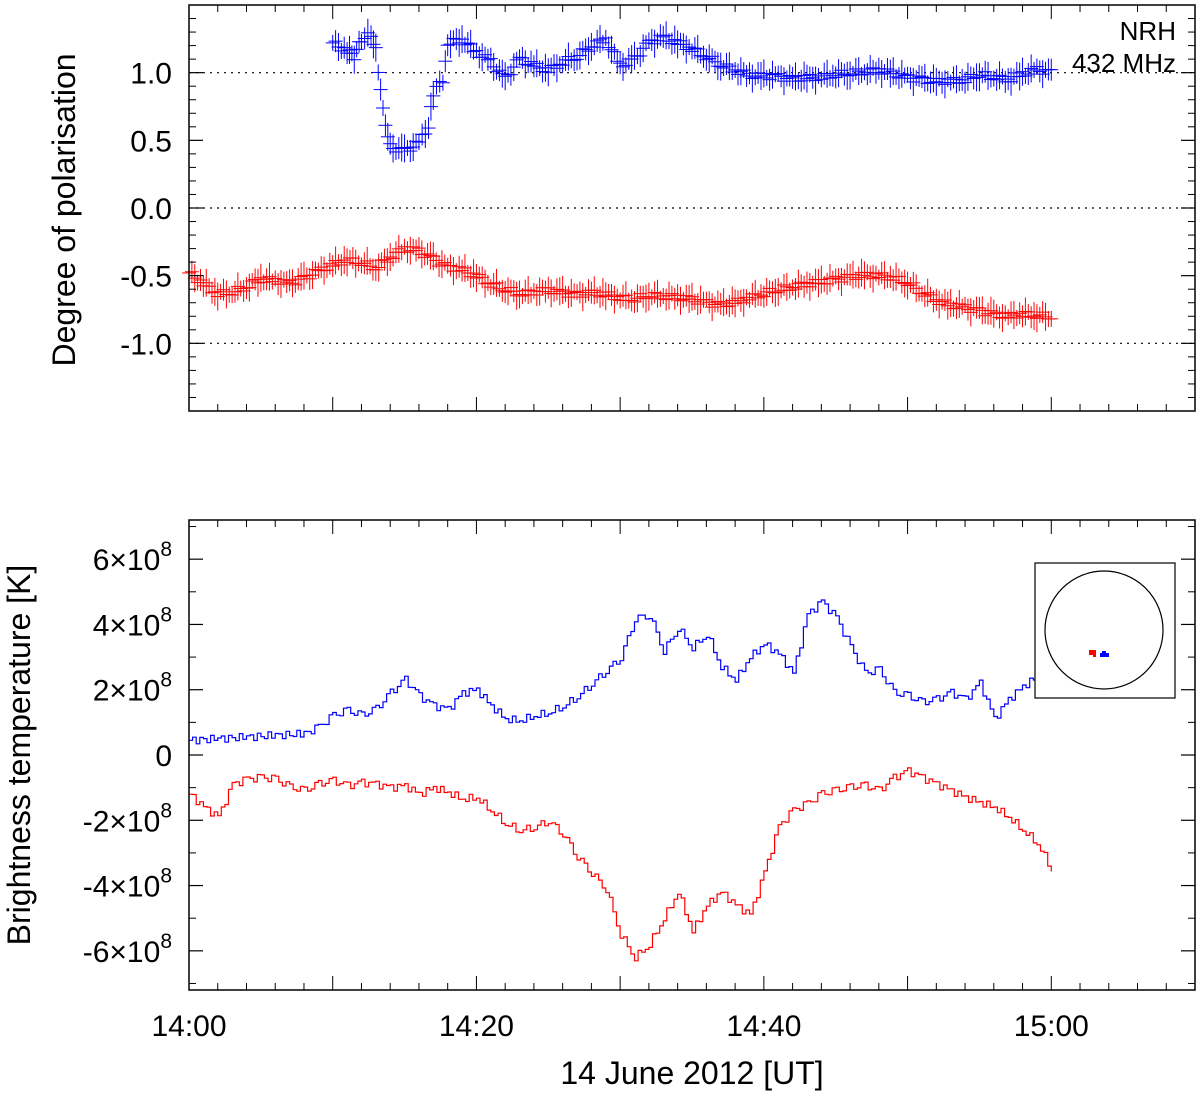 Image resolution: width=1200 pixels, height=1099 pixels. Describe the element at coordinates (692, 90) in the screenshot. I see `blue-polarisation-series` at that location.